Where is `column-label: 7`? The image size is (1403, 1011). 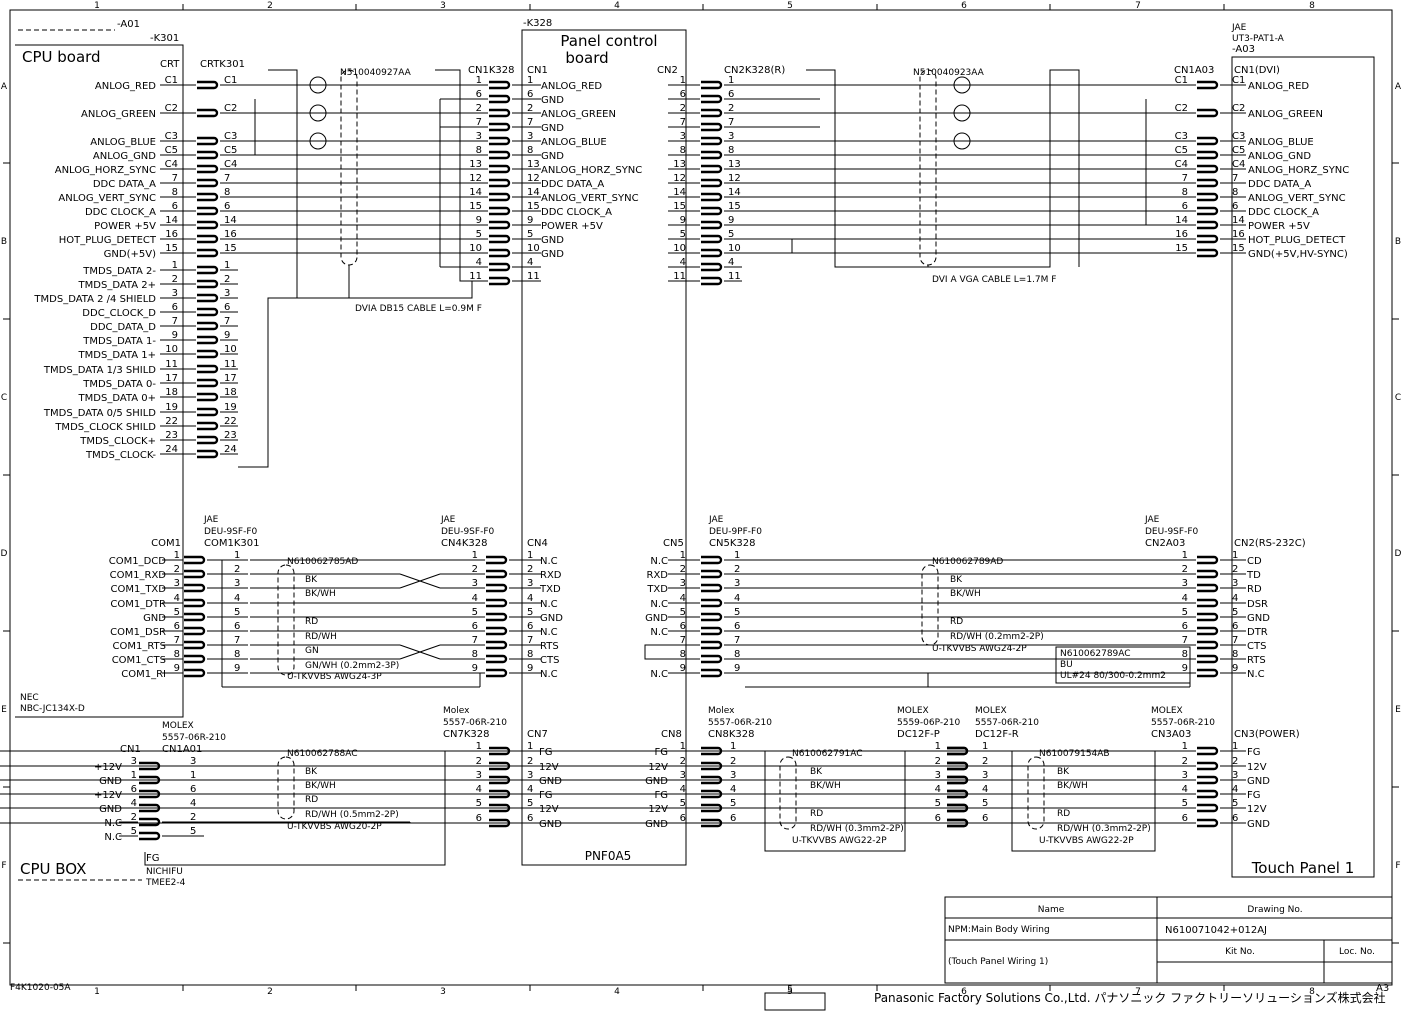 column-label: 7 is located at coordinates (1138, 6).